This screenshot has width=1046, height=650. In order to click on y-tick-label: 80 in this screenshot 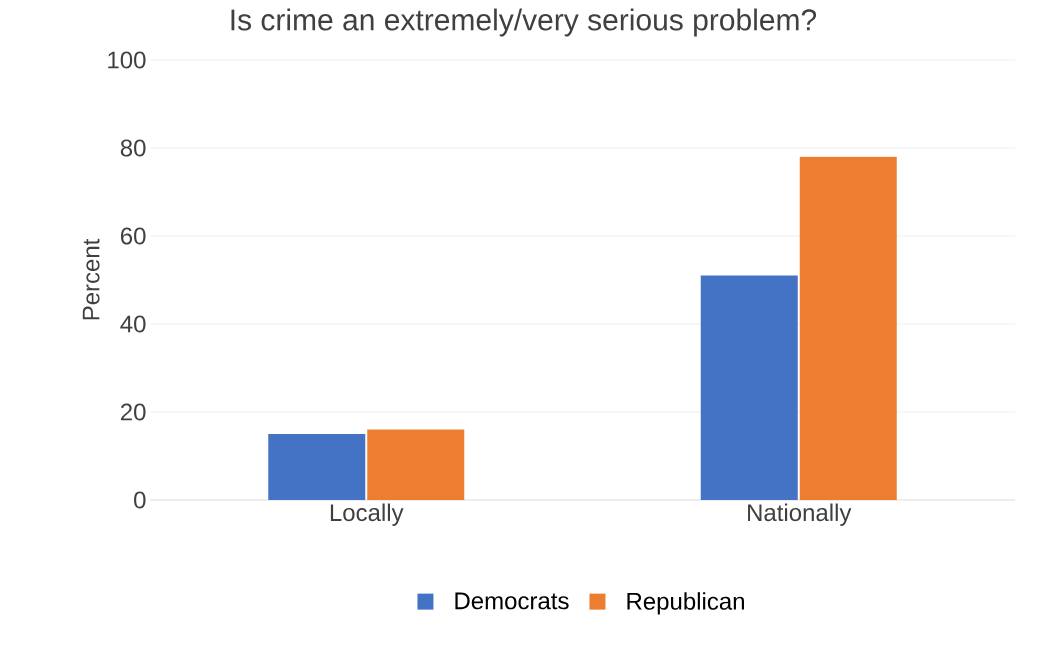, I will do `click(133, 148)`.